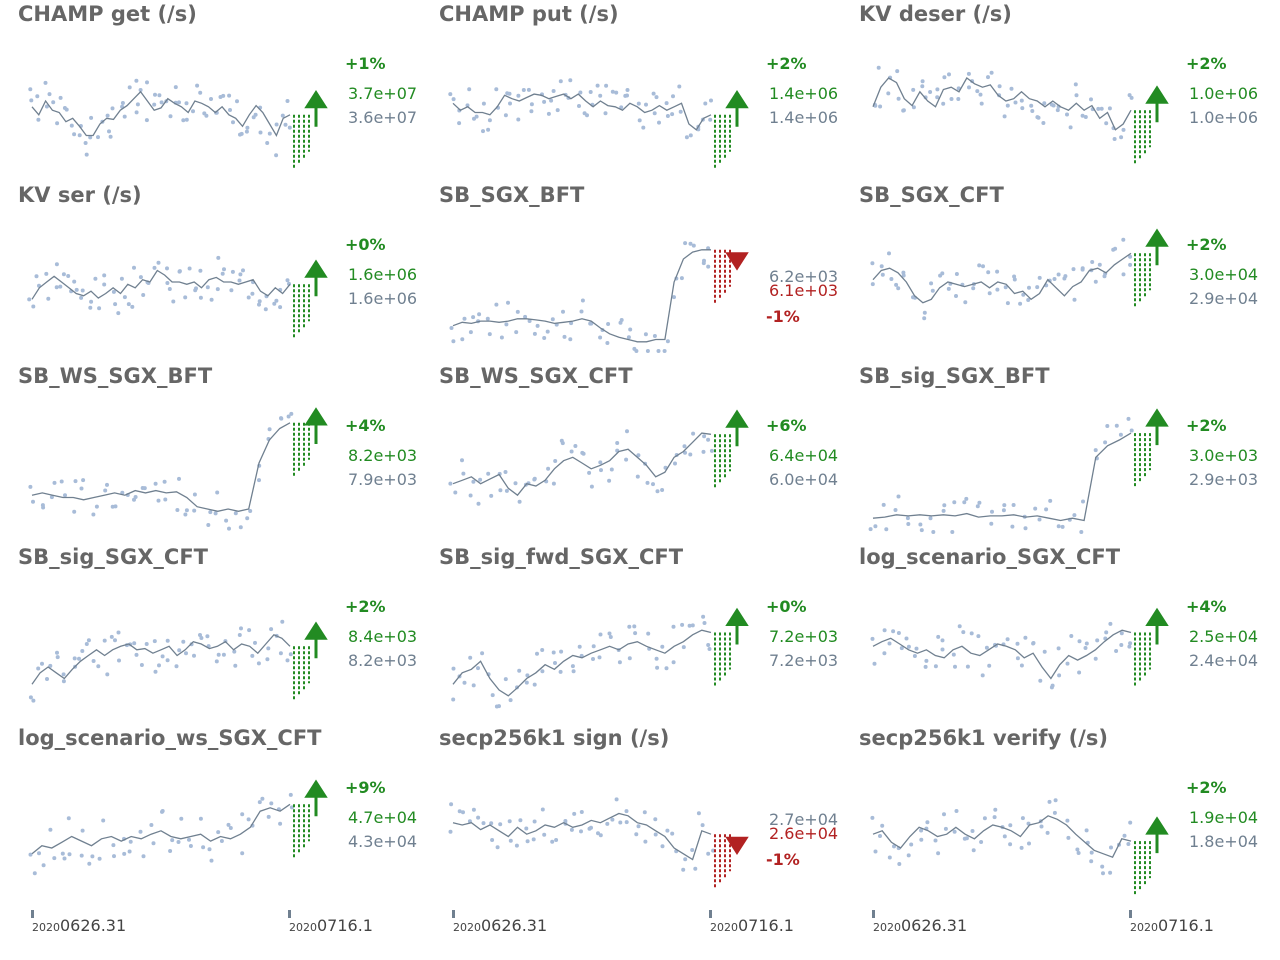 This screenshot has width=1280, height=960. I want to click on previous-value: 7.2e+03, so click(804, 660).